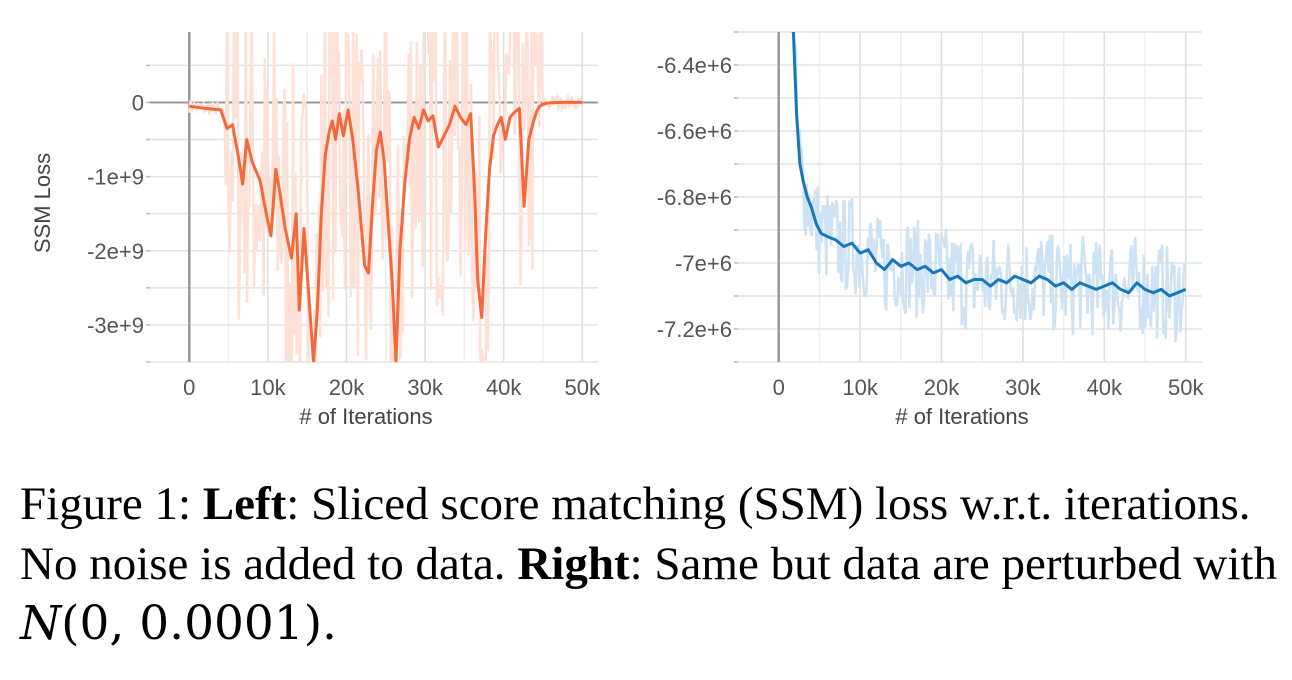 This screenshot has width=1292, height=680. Describe the element at coordinates (573, 564) in the screenshot. I see `caption-right-bold: Right` at that location.